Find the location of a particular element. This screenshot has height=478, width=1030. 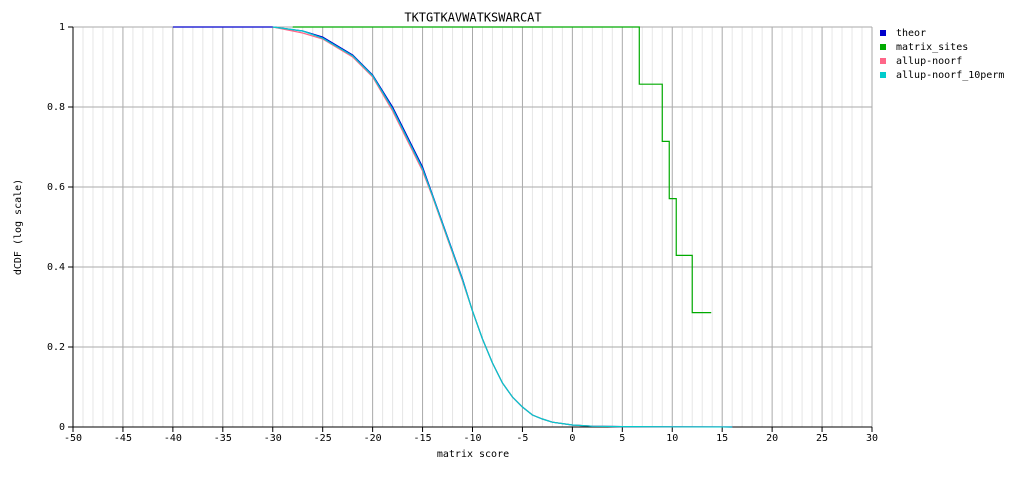

x-tick-label: -25 is located at coordinates (323, 438).